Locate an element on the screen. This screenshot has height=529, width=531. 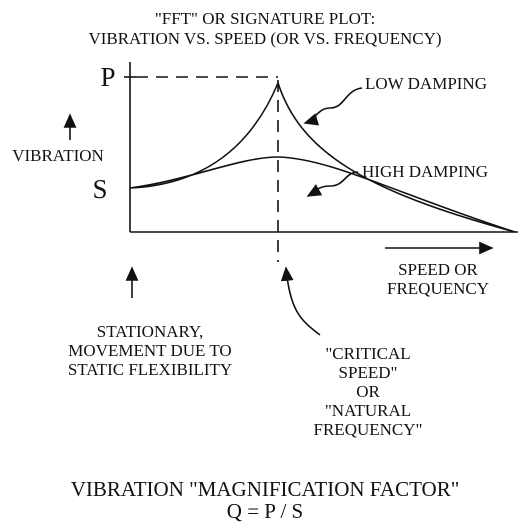
annotation: "NATURAL is located at coordinates (368, 410).